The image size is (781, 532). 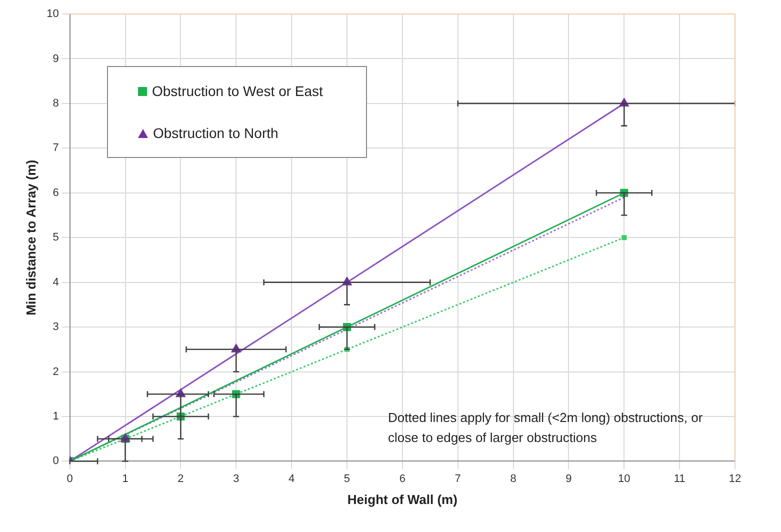 What do you see at coordinates (55, 148) in the screenshot?
I see `y-tick-label: 7` at bounding box center [55, 148].